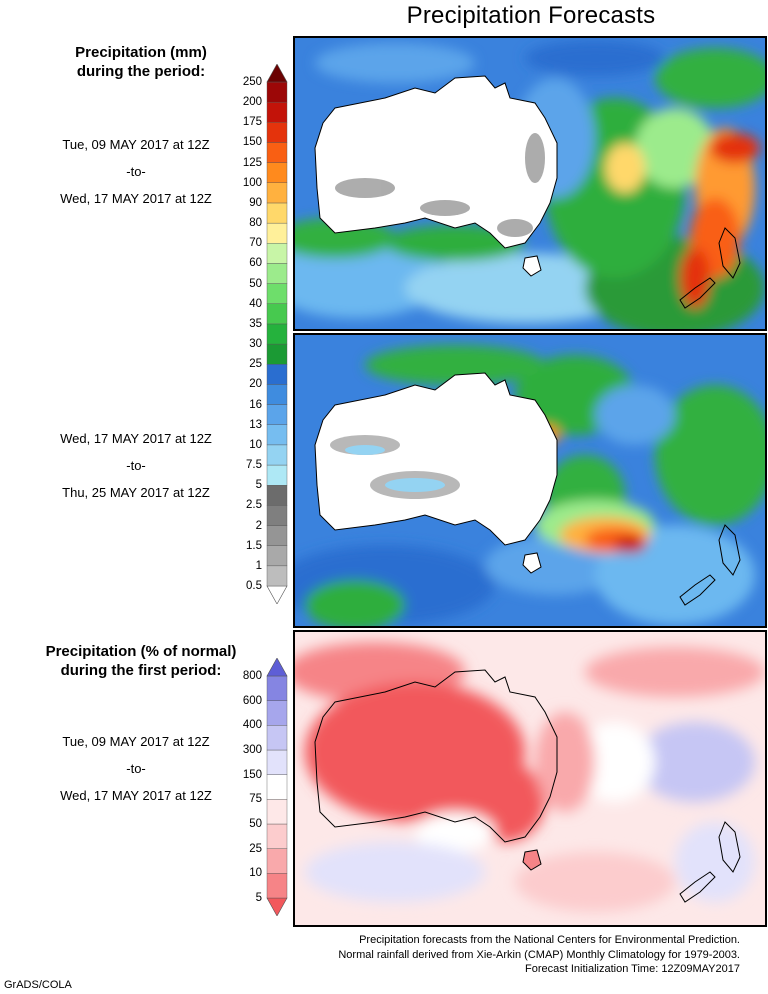 This screenshot has height=994, width=768. I want to click on precip-scale-tick-label: 150, so click(252, 142).